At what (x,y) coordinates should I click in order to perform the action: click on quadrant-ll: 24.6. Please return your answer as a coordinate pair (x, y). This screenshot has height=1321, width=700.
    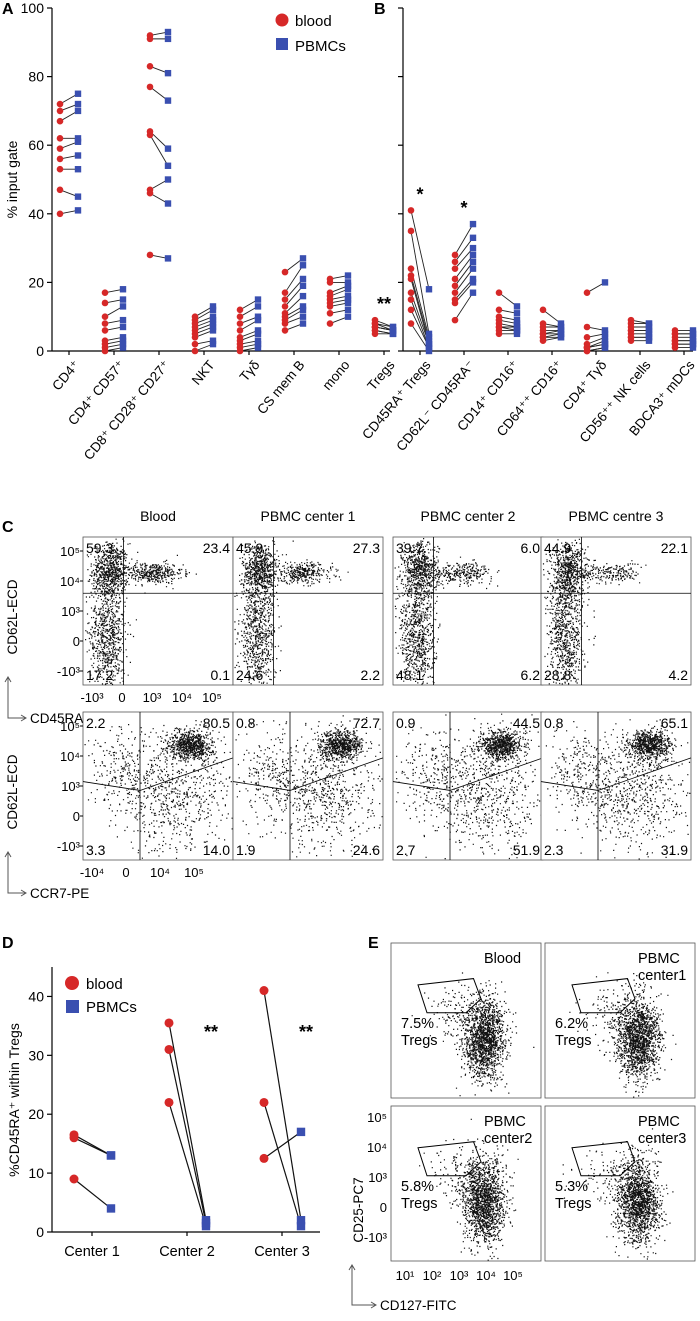
    Looking at the image, I should click on (249, 675).